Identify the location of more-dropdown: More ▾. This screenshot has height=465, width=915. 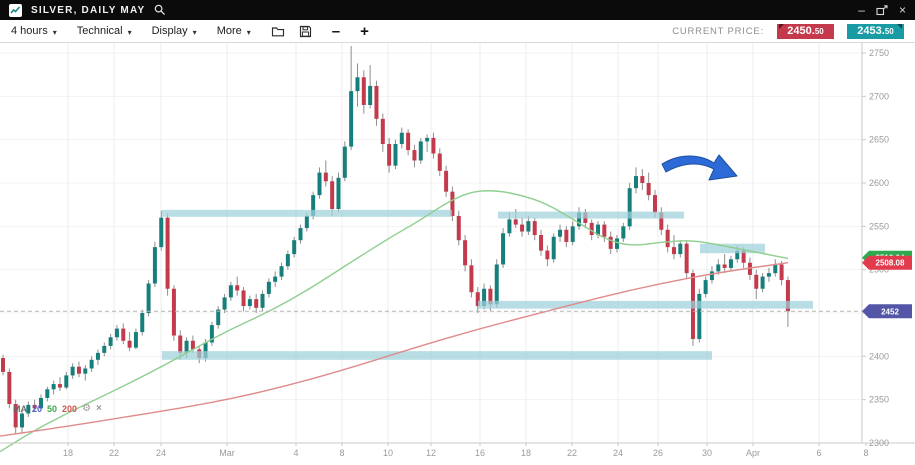
(234, 31).